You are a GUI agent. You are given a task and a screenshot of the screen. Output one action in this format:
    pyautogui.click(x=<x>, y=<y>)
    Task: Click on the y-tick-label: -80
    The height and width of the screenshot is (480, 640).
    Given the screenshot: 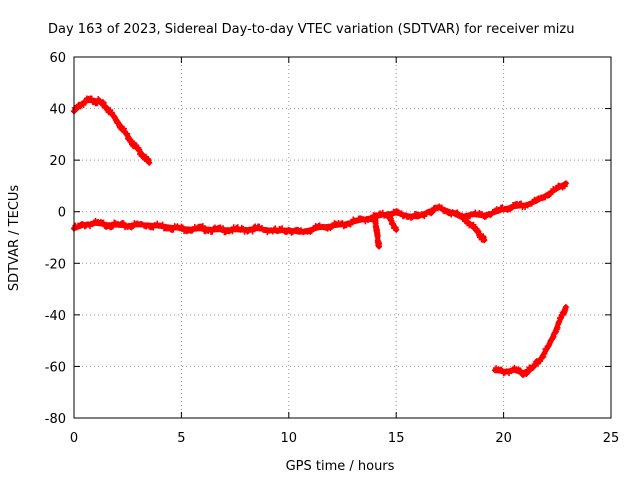 What is the action you would take?
    pyautogui.click(x=55, y=419)
    